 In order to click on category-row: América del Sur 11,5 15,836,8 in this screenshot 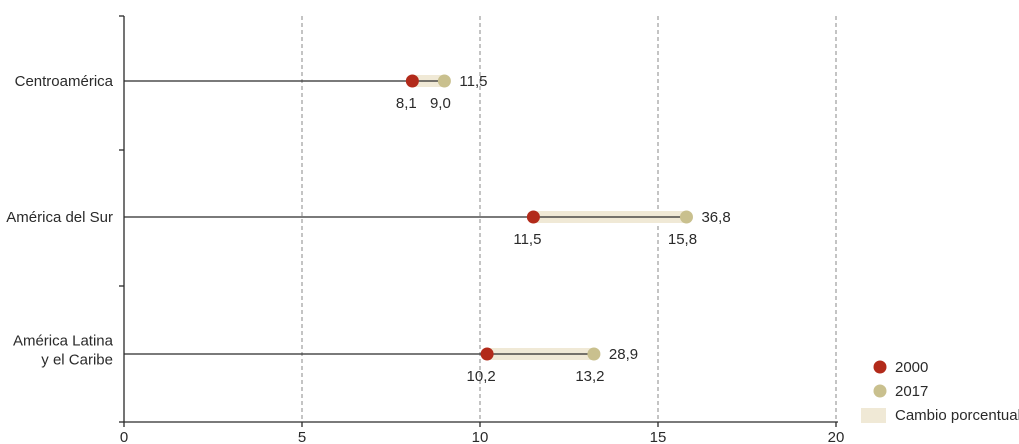, I will do `click(368, 228)`.